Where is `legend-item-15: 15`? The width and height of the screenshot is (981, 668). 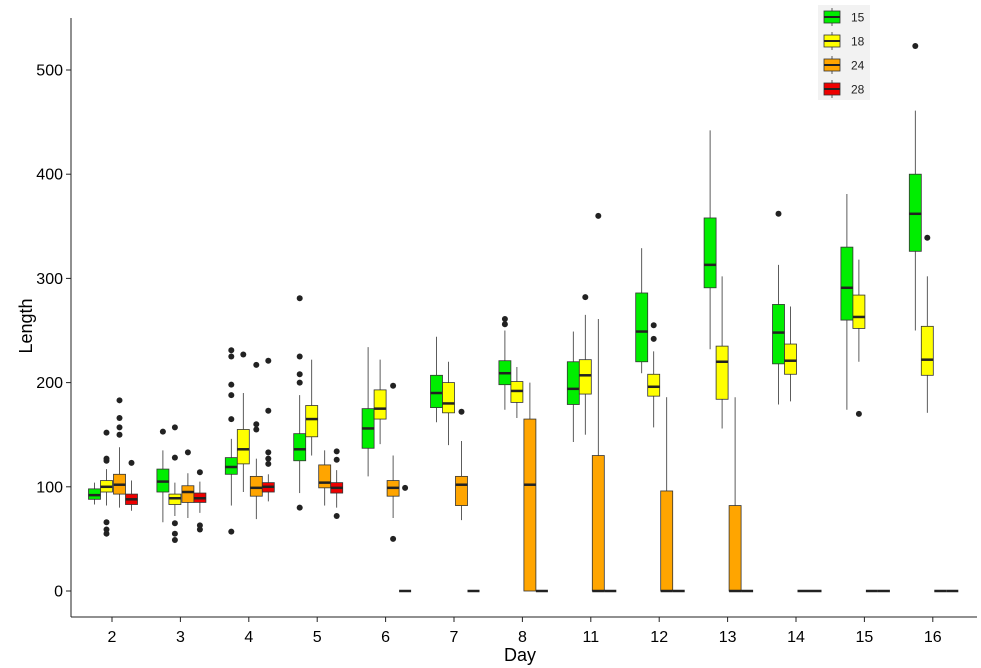 legend-item-15: 15 is located at coordinates (844, 17).